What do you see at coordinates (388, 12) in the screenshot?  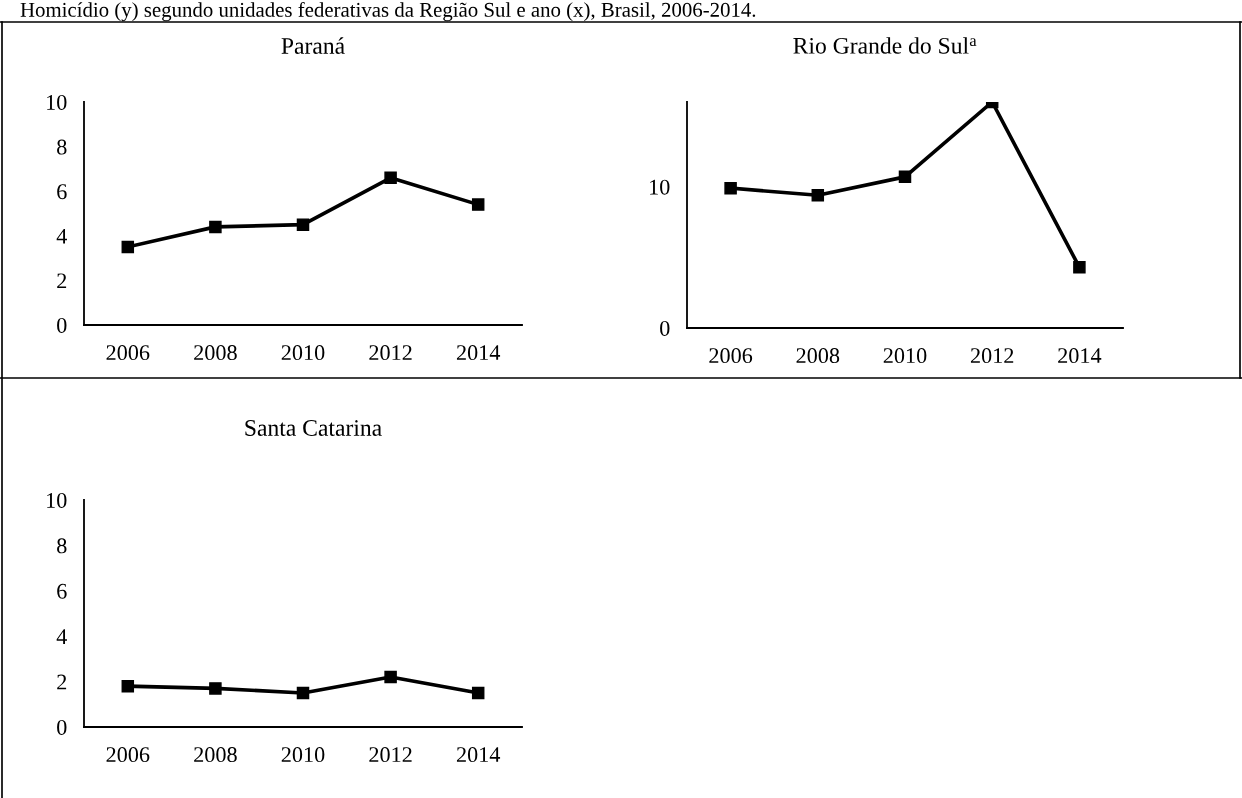 I see `text: Homicídio (y) segundo unidades federativas da Região Sul e ano (x), Brasil, 2006-2014.` at bounding box center [388, 12].